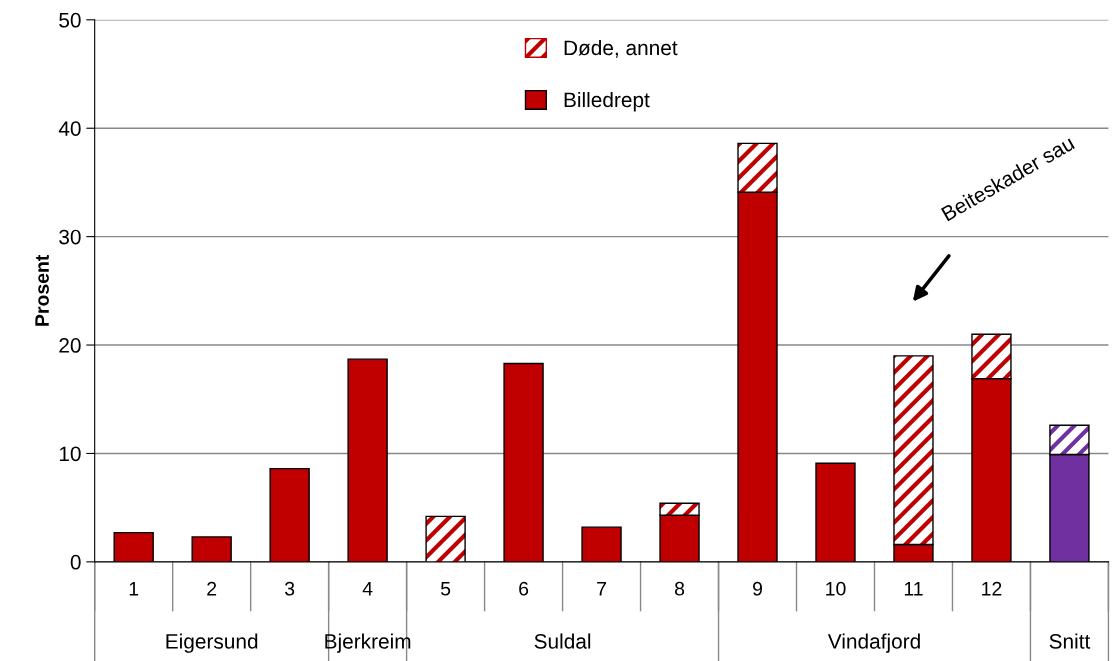 This screenshot has width=1114, height=661. What do you see at coordinates (368, 643) in the screenshot?
I see `text: Bjerkreim` at bounding box center [368, 643].